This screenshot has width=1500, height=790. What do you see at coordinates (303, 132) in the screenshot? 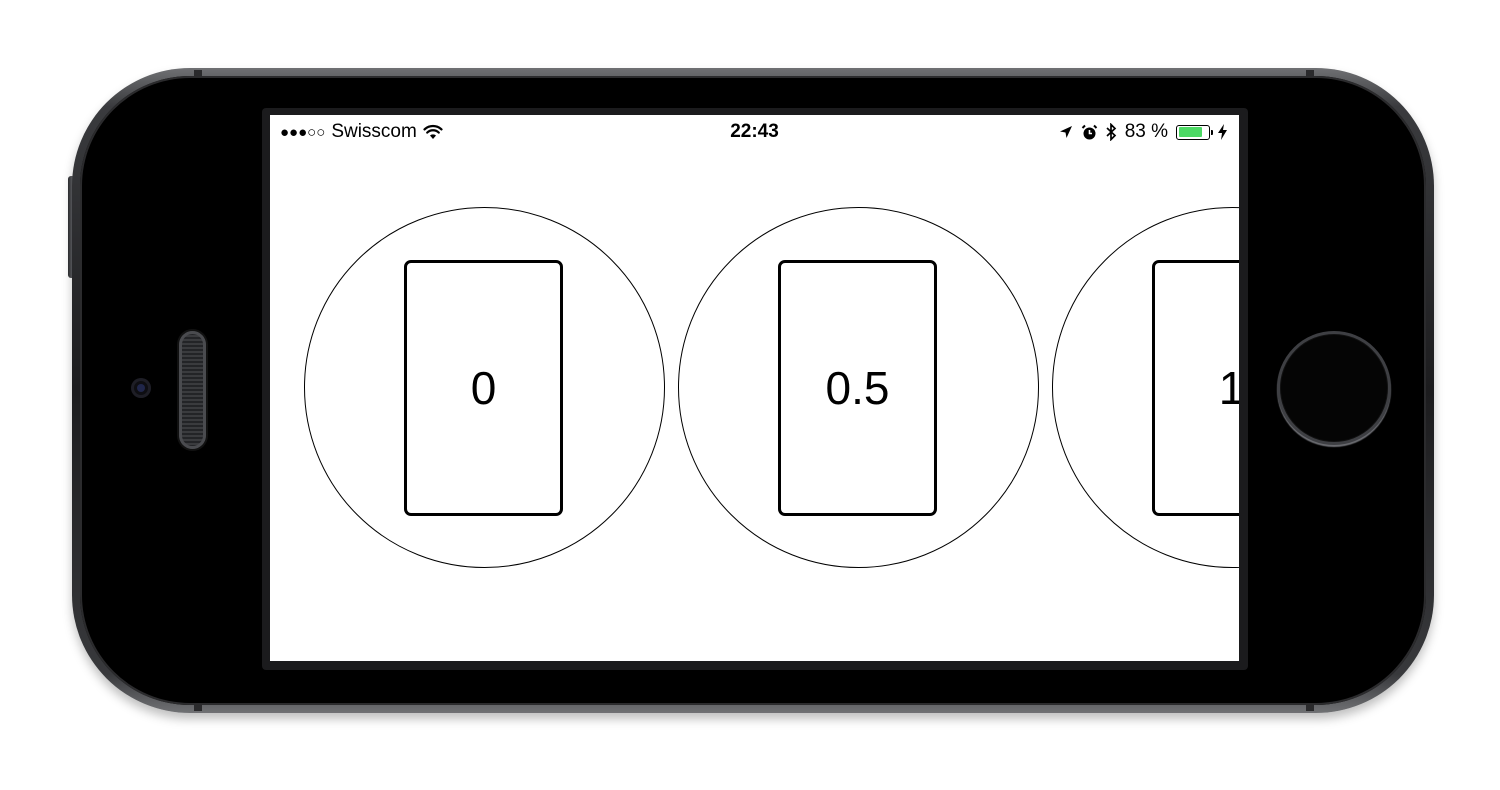
I see `signal-strength: ●●●○○` at bounding box center [303, 132].